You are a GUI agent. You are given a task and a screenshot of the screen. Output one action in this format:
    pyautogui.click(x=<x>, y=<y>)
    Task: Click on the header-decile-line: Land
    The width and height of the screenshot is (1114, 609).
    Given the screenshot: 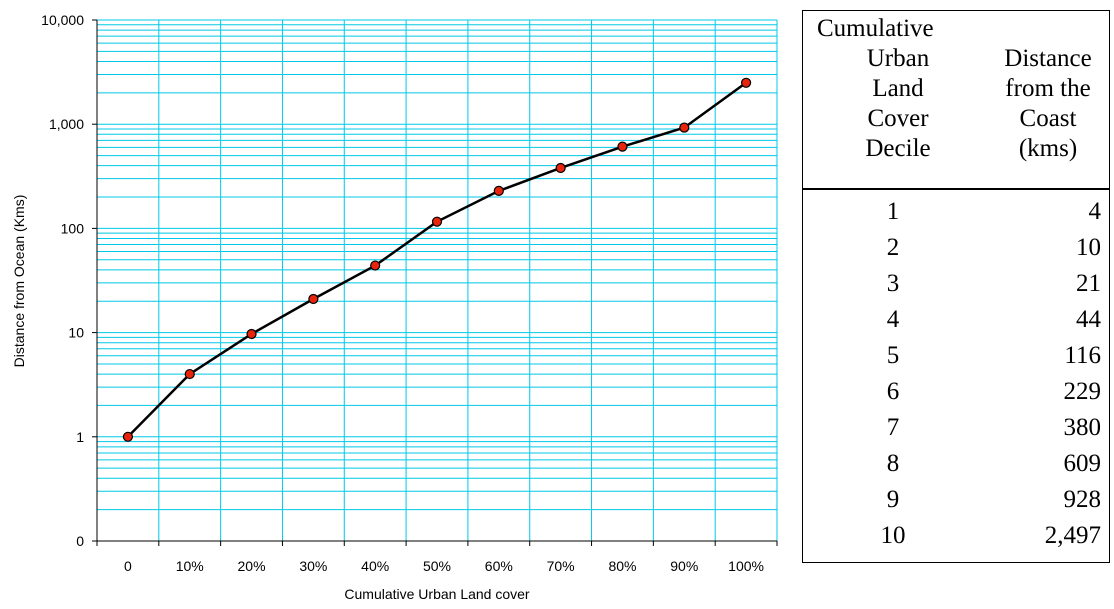 What is the action you would take?
    pyautogui.click(x=898, y=88)
    